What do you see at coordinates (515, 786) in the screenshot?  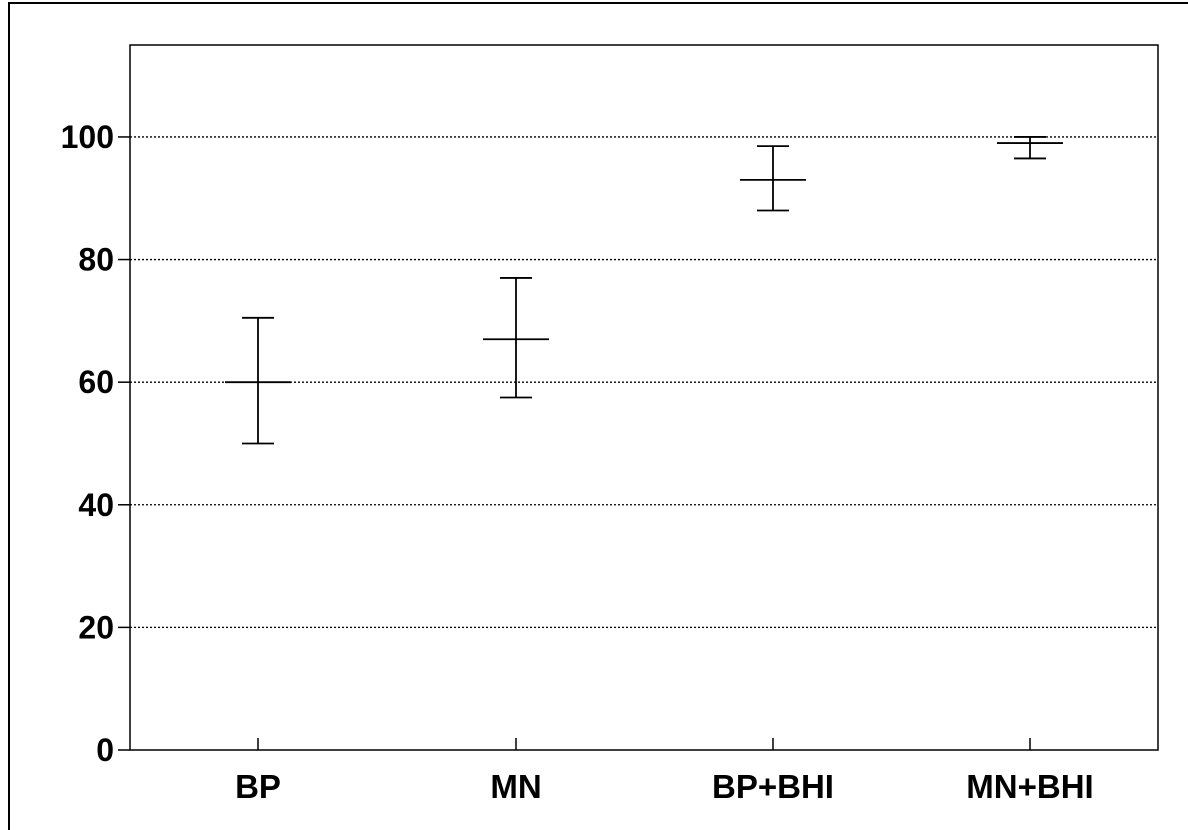 I see `x-category-label: MN` at bounding box center [515, 786].